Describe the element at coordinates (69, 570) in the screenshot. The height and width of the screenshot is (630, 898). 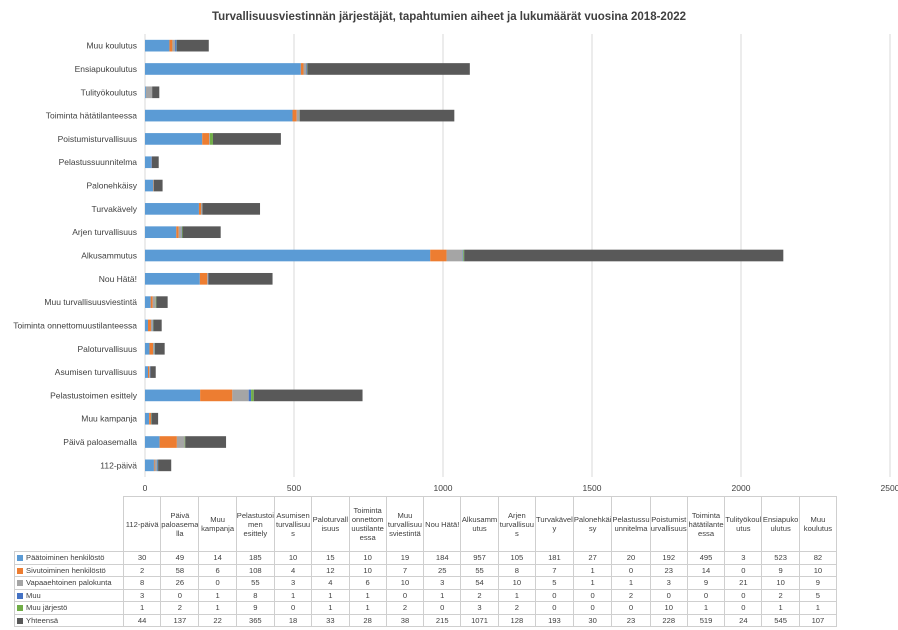
I see `series-legend-label: Sivutoiminen henkilöstö` at that location.